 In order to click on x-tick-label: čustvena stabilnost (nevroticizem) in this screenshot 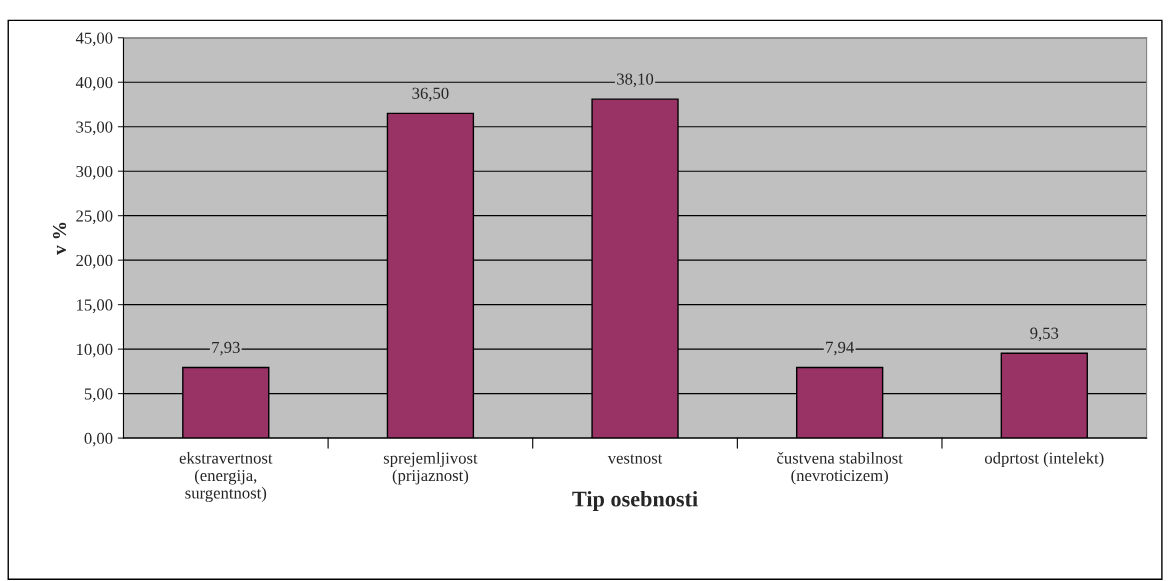, I will do `click(840, 468)`.